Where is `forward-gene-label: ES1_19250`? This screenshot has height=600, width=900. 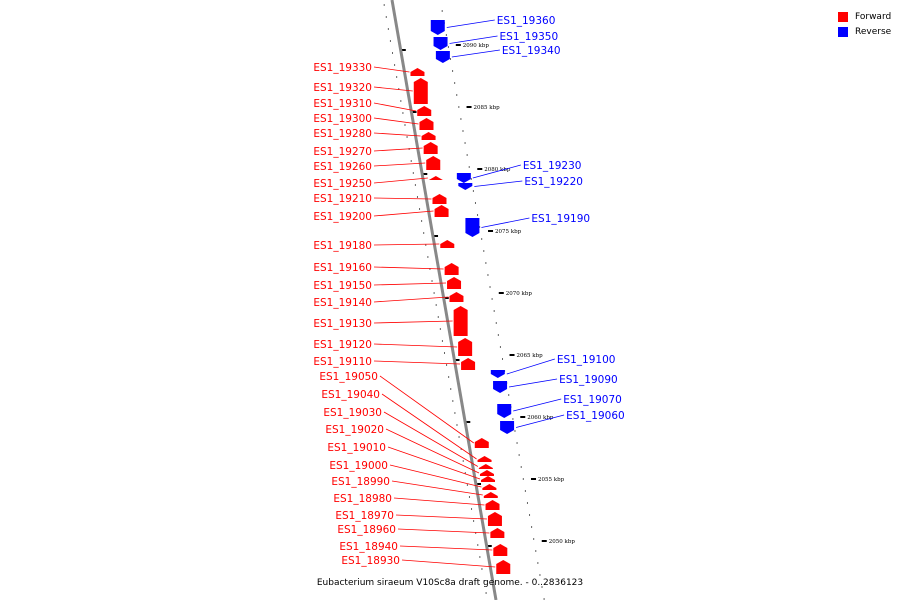
forward-gene-label: ES1_19250 is located at coordinates (342, 184).